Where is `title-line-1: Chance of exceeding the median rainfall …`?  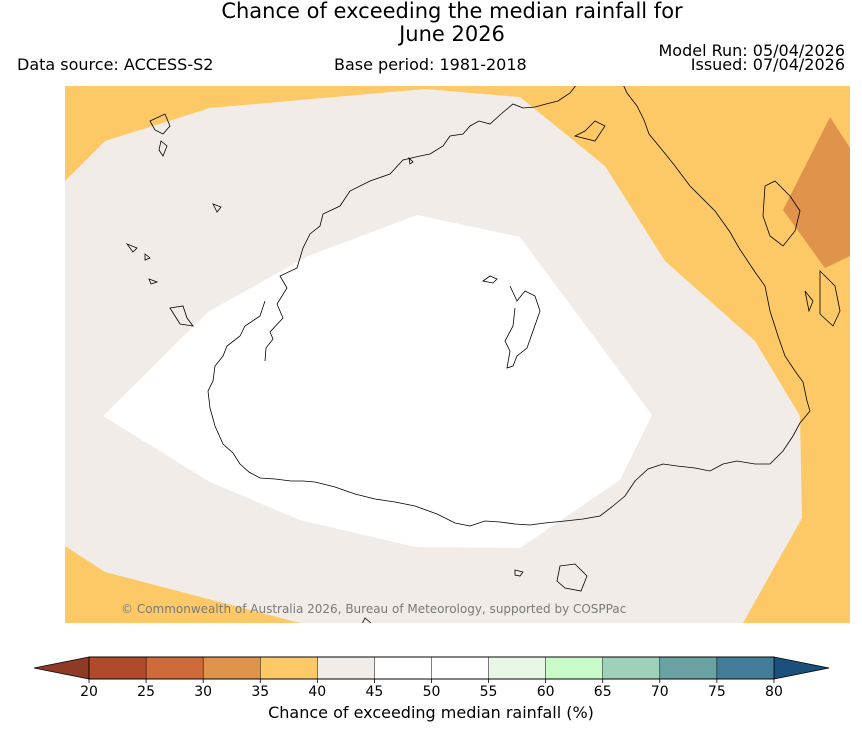
title-line-1: Chance of exceeding the median rainfall … is located at coordinates (452, 11).